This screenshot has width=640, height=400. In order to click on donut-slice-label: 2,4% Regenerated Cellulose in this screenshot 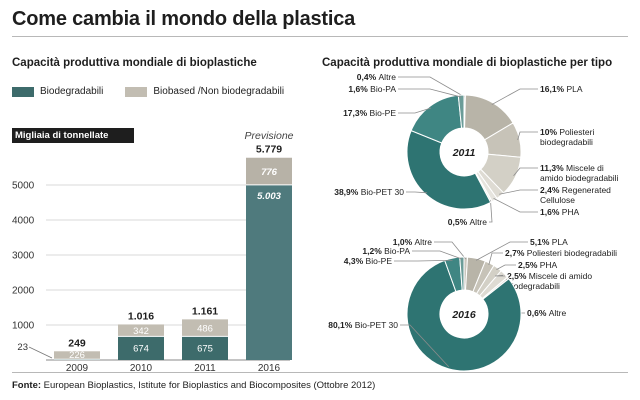, I will do `click(575, 195)`.